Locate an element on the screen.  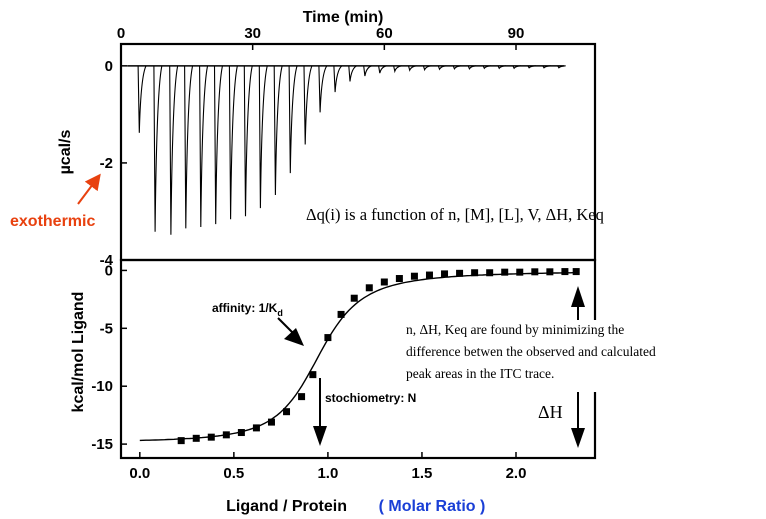
note-box is located at coordinates (579, 356).